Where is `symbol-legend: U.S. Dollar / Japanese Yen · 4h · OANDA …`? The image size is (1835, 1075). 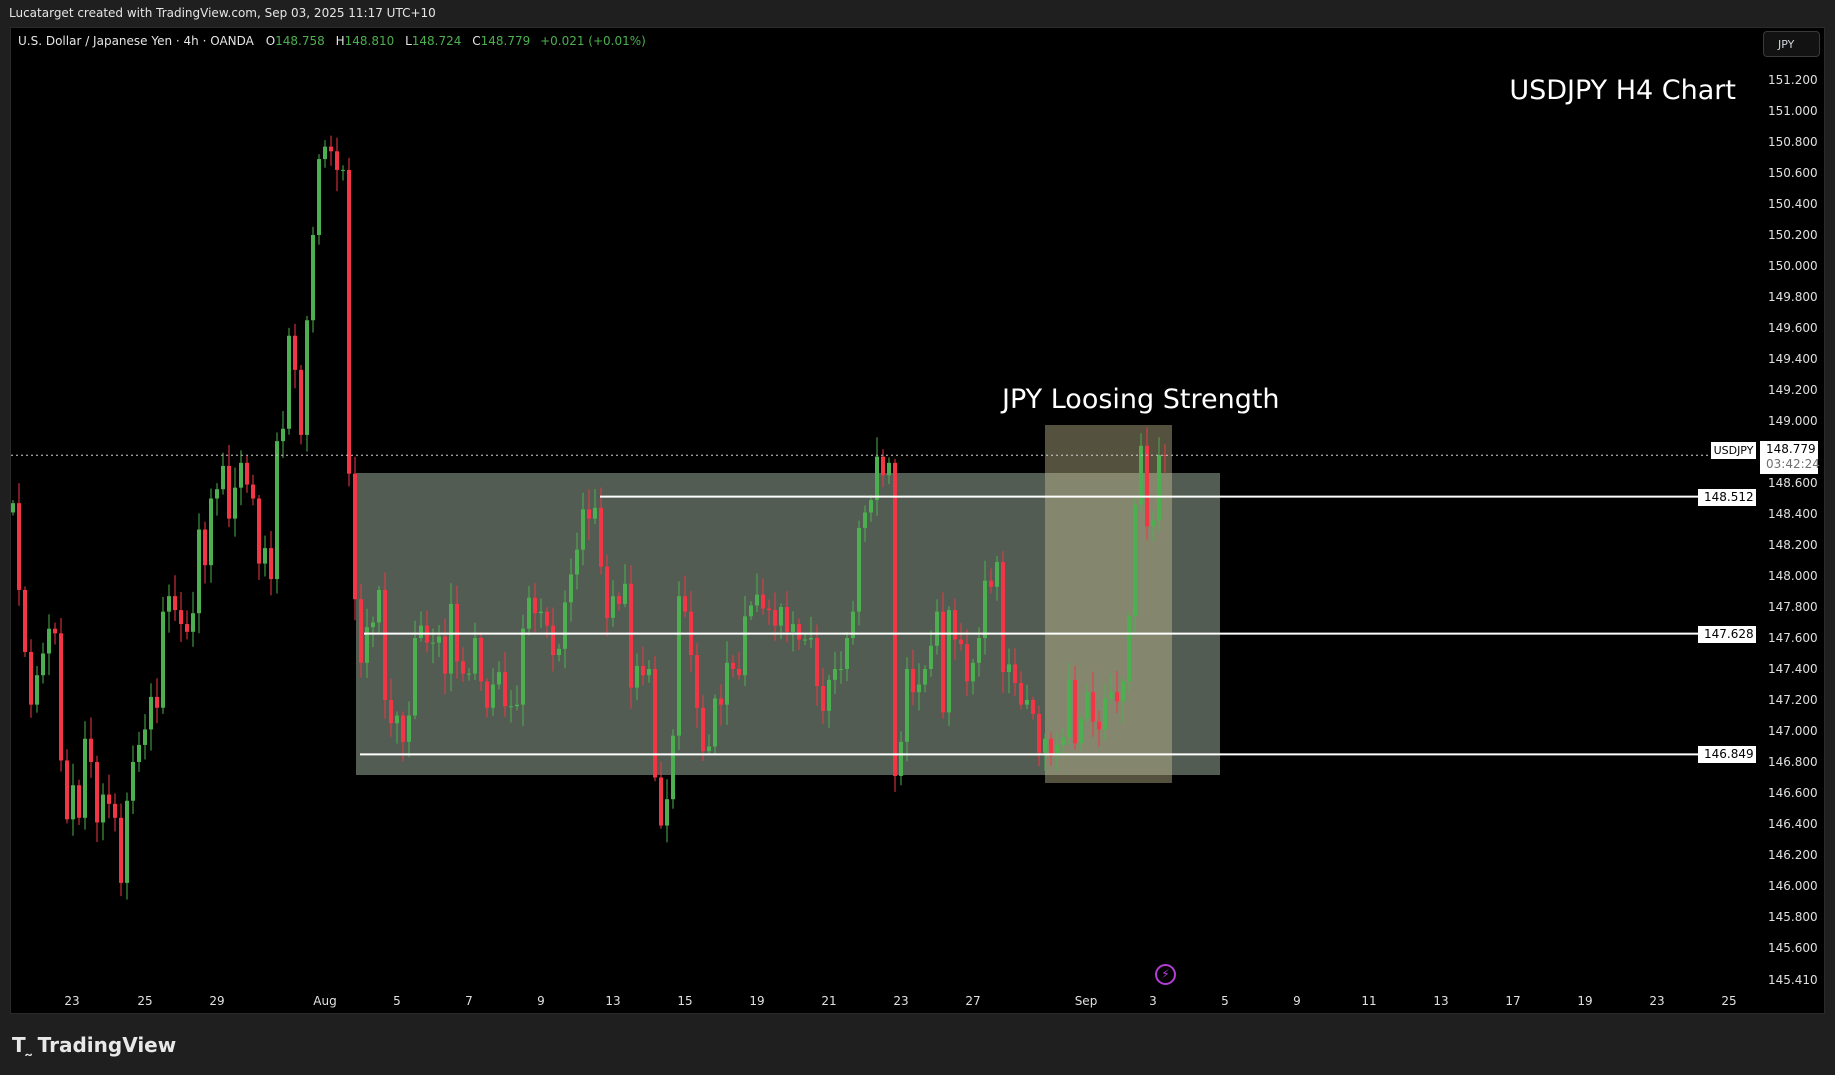 symbol-legend: U.S. Dollar / Japanese Yen · 4h · OANDA … is located at coordinates (335, 41).